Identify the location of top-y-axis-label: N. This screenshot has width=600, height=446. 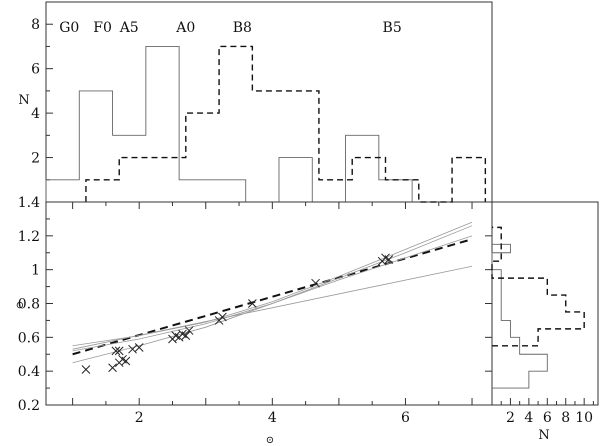
(23, 100).